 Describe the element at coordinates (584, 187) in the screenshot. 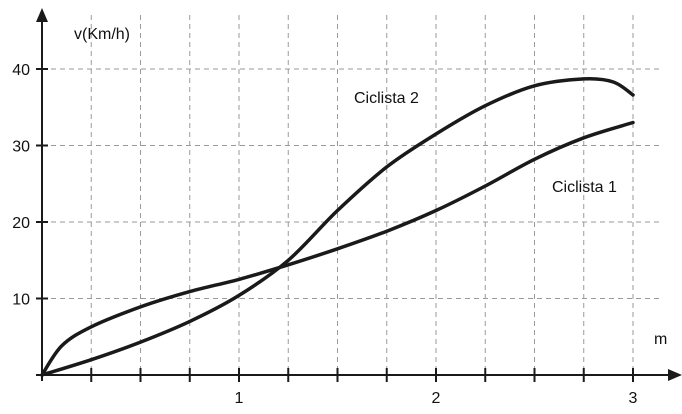

I see `series-label-ciclista-1: Ciclista 1` at that location.